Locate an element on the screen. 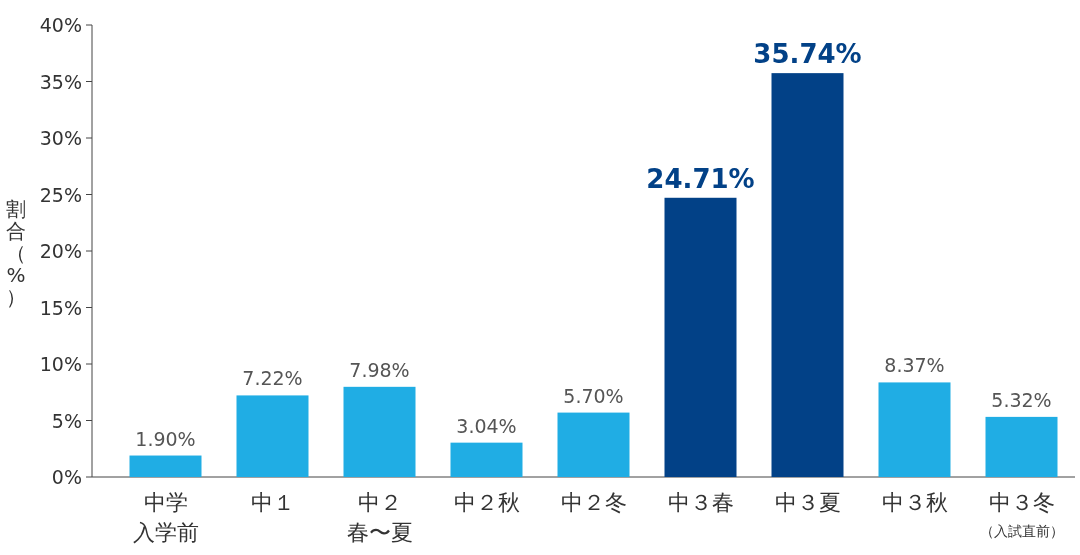  y-tick-label: 10% is located at coordinates (60, 364).